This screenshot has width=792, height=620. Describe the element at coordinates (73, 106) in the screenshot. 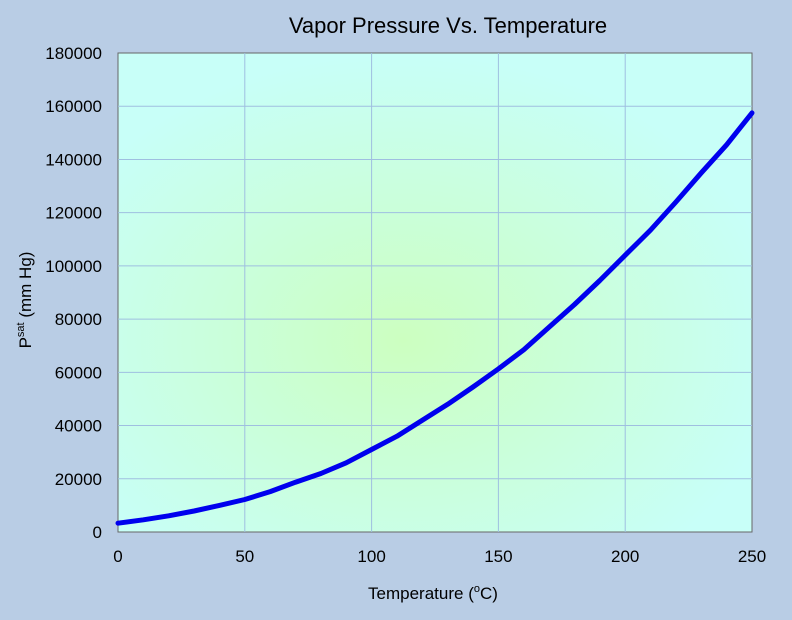

I see `y-tick-label: 160000` at that location.